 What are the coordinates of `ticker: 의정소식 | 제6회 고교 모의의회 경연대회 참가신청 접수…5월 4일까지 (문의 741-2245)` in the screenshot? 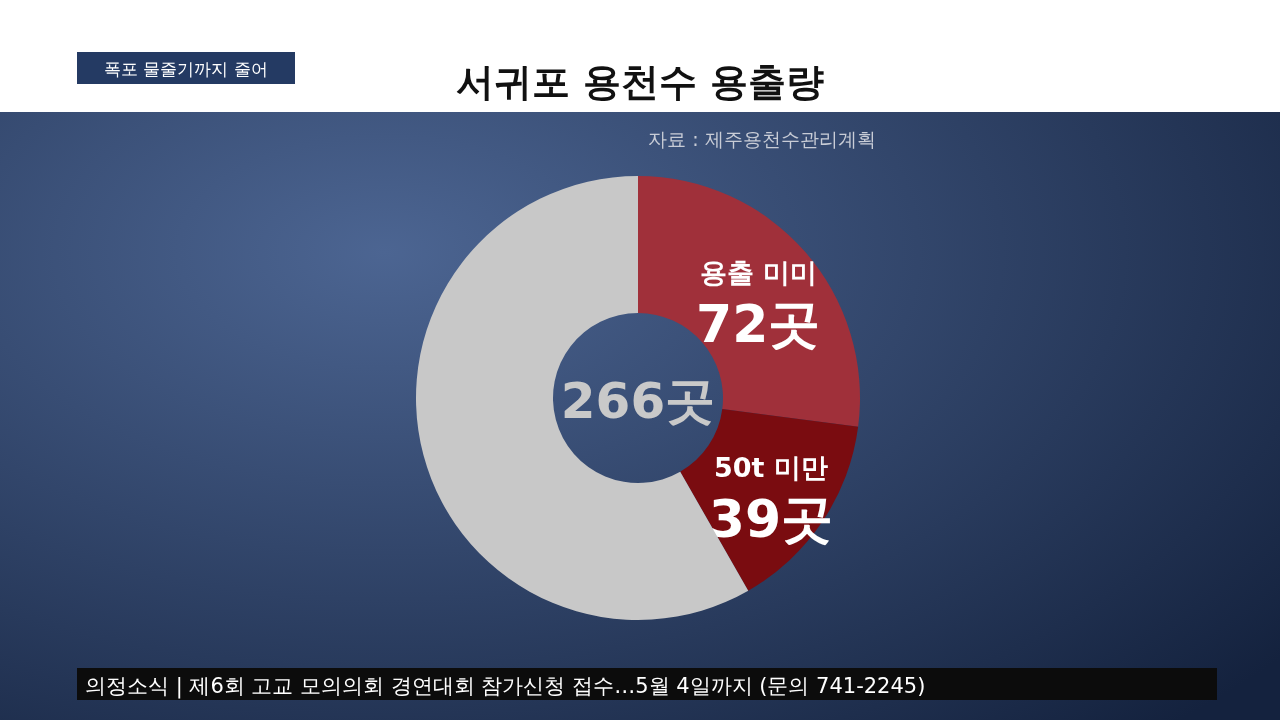 It's located at (505, 686).